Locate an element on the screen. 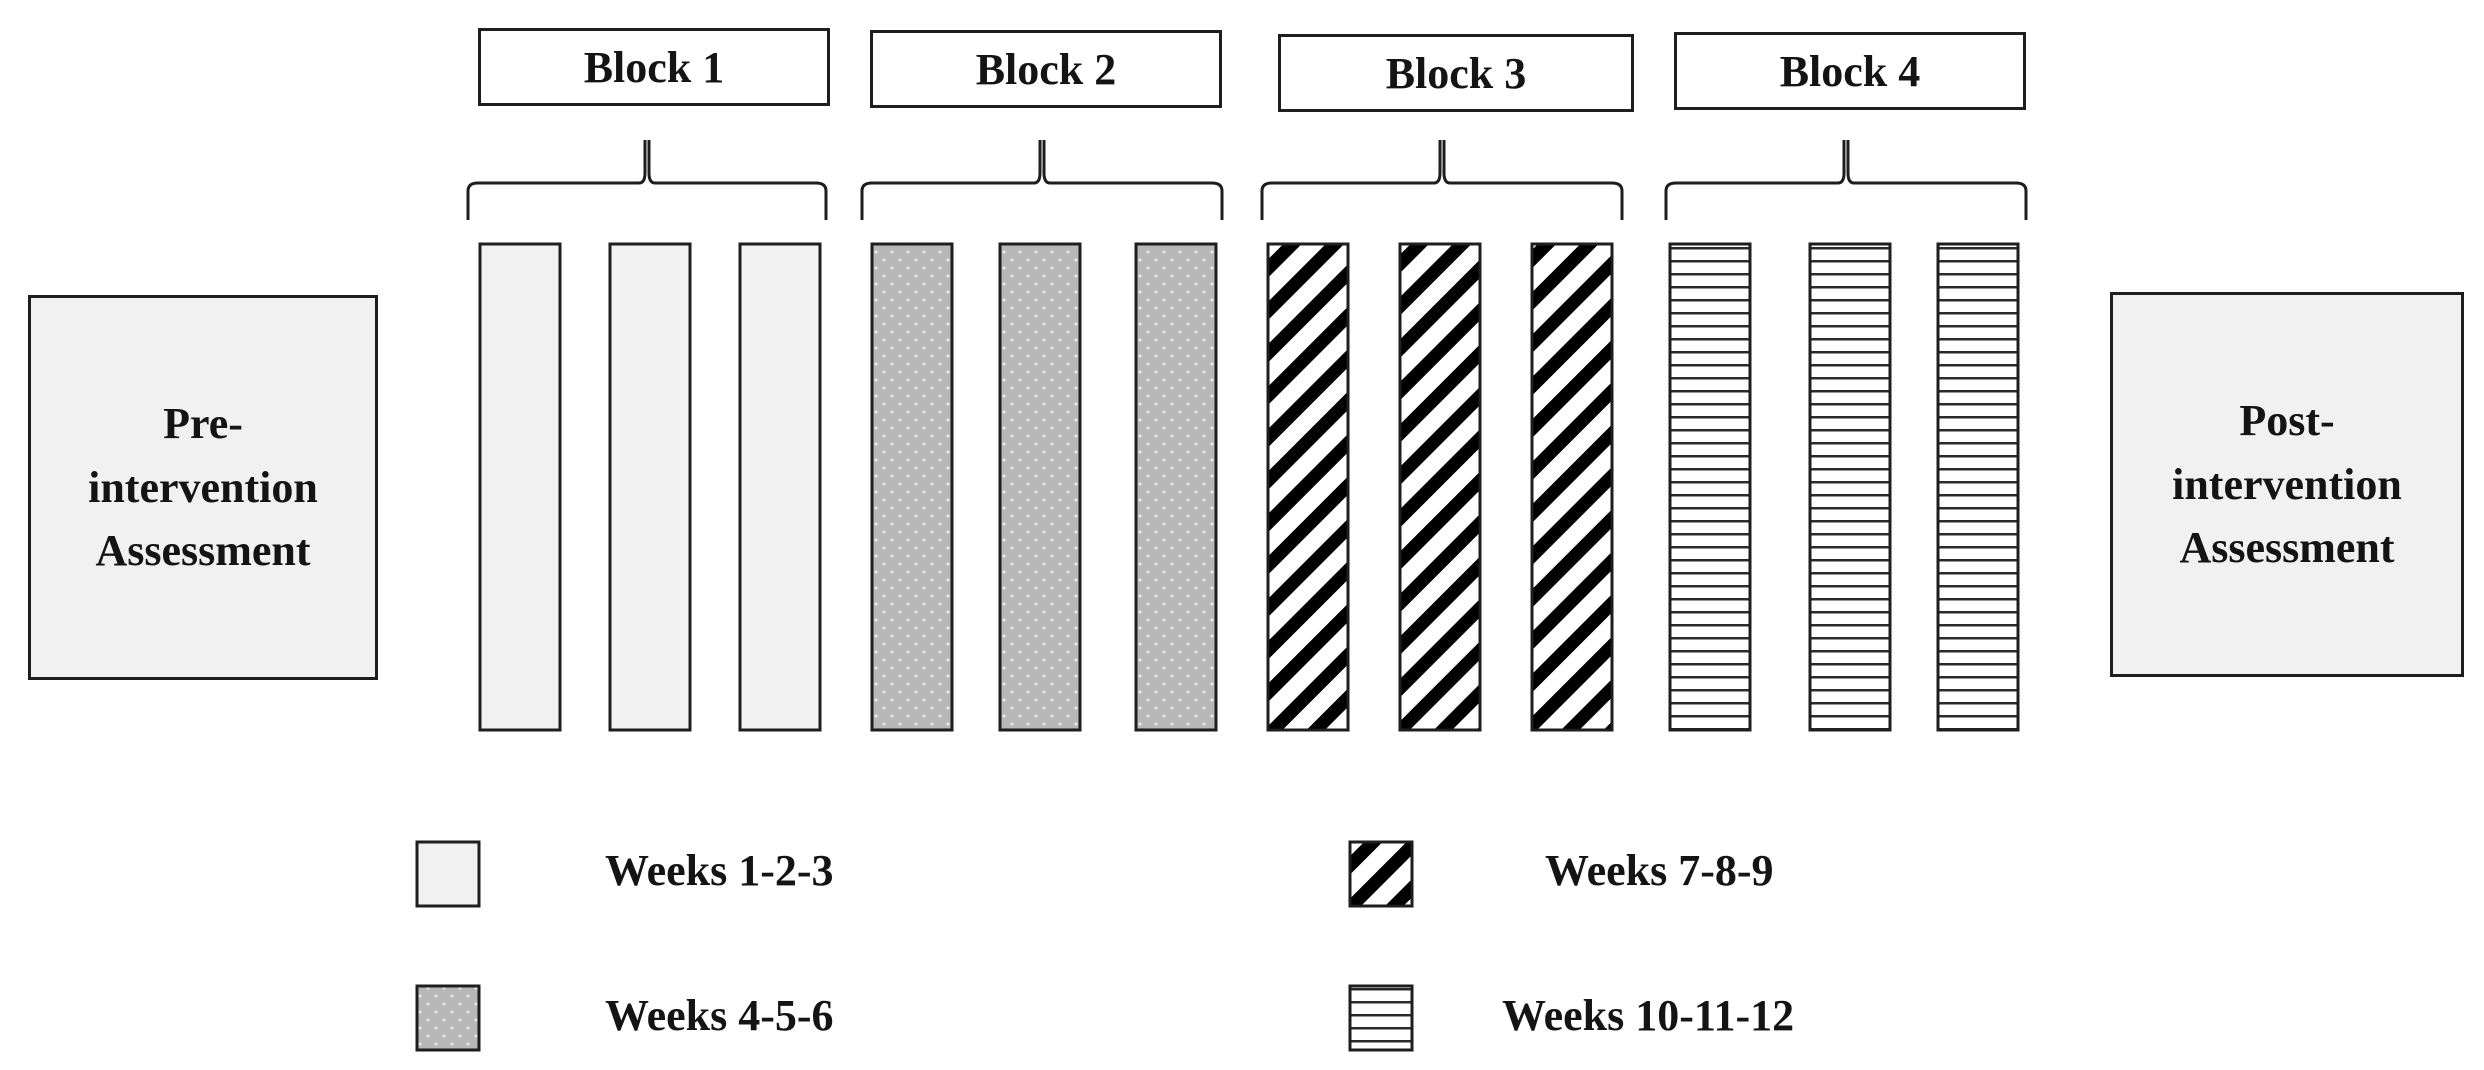  legend-label-weeks-4-5-6: Weeks 4-5-6 is located at coordinates (719, 1015).